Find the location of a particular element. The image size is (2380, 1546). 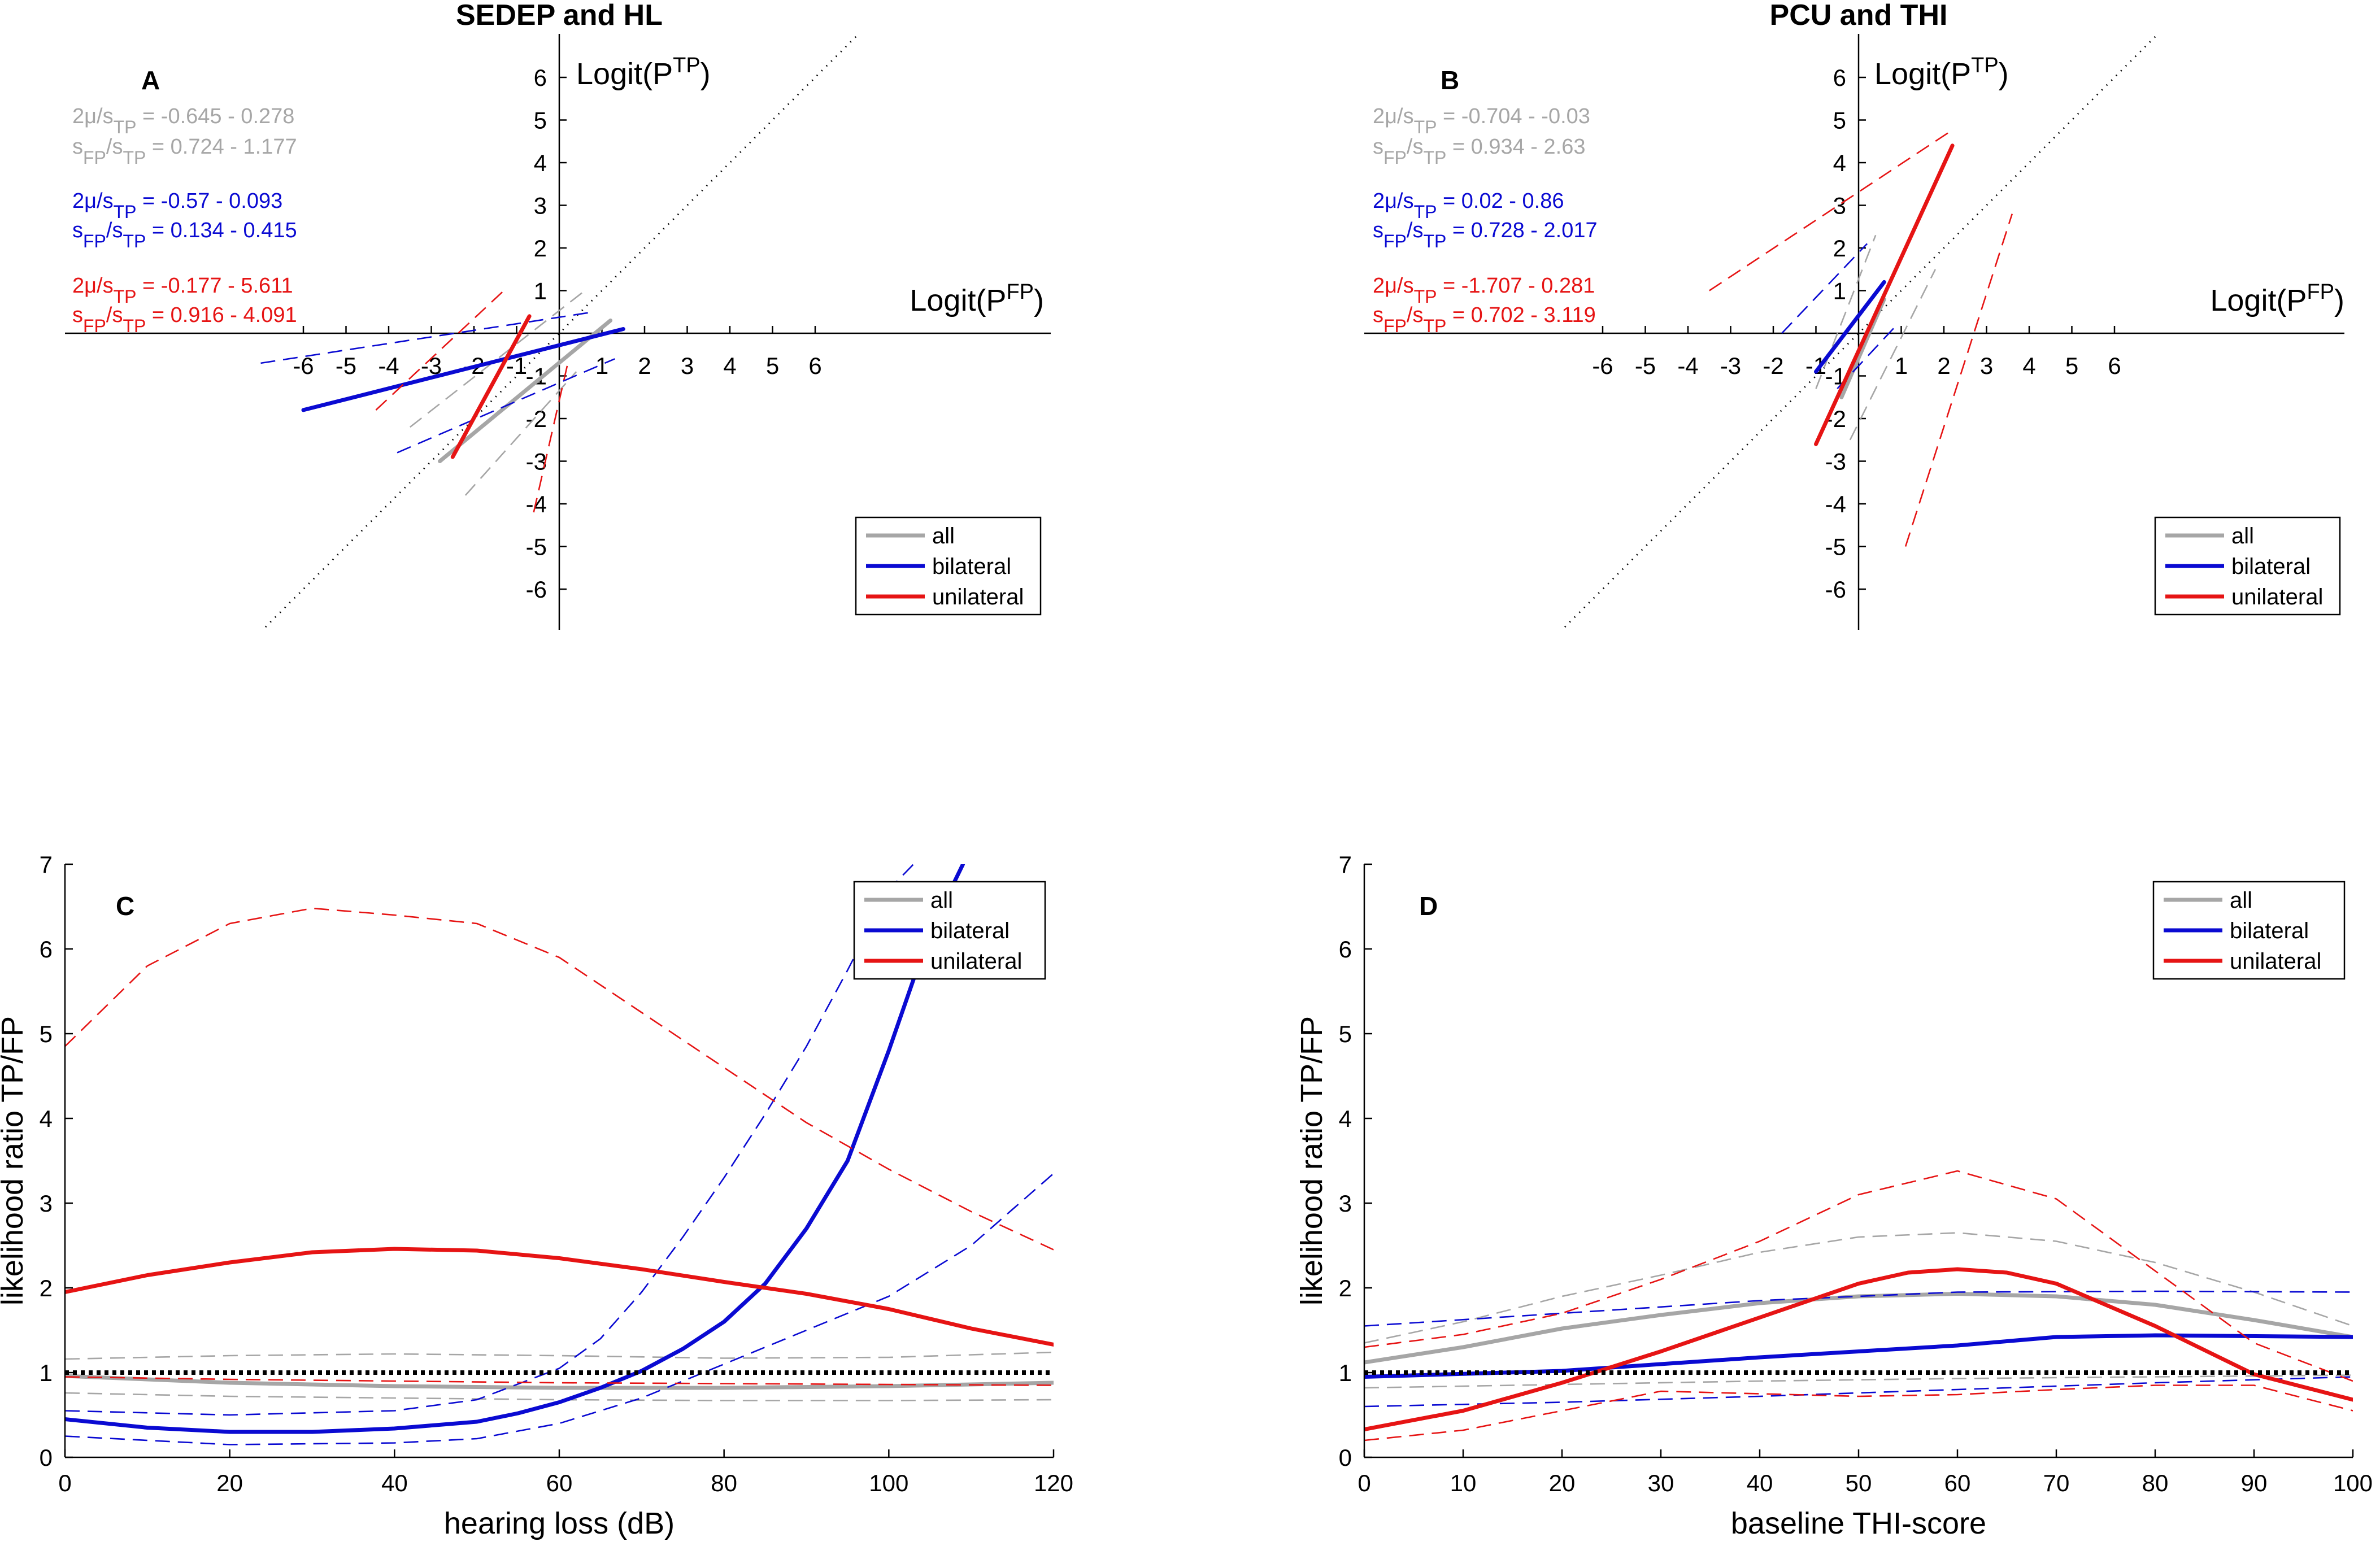

stat-bilateral-ratio: sFP/sTP = 0.134 - 0.415 is located at coordinates (184, 235).